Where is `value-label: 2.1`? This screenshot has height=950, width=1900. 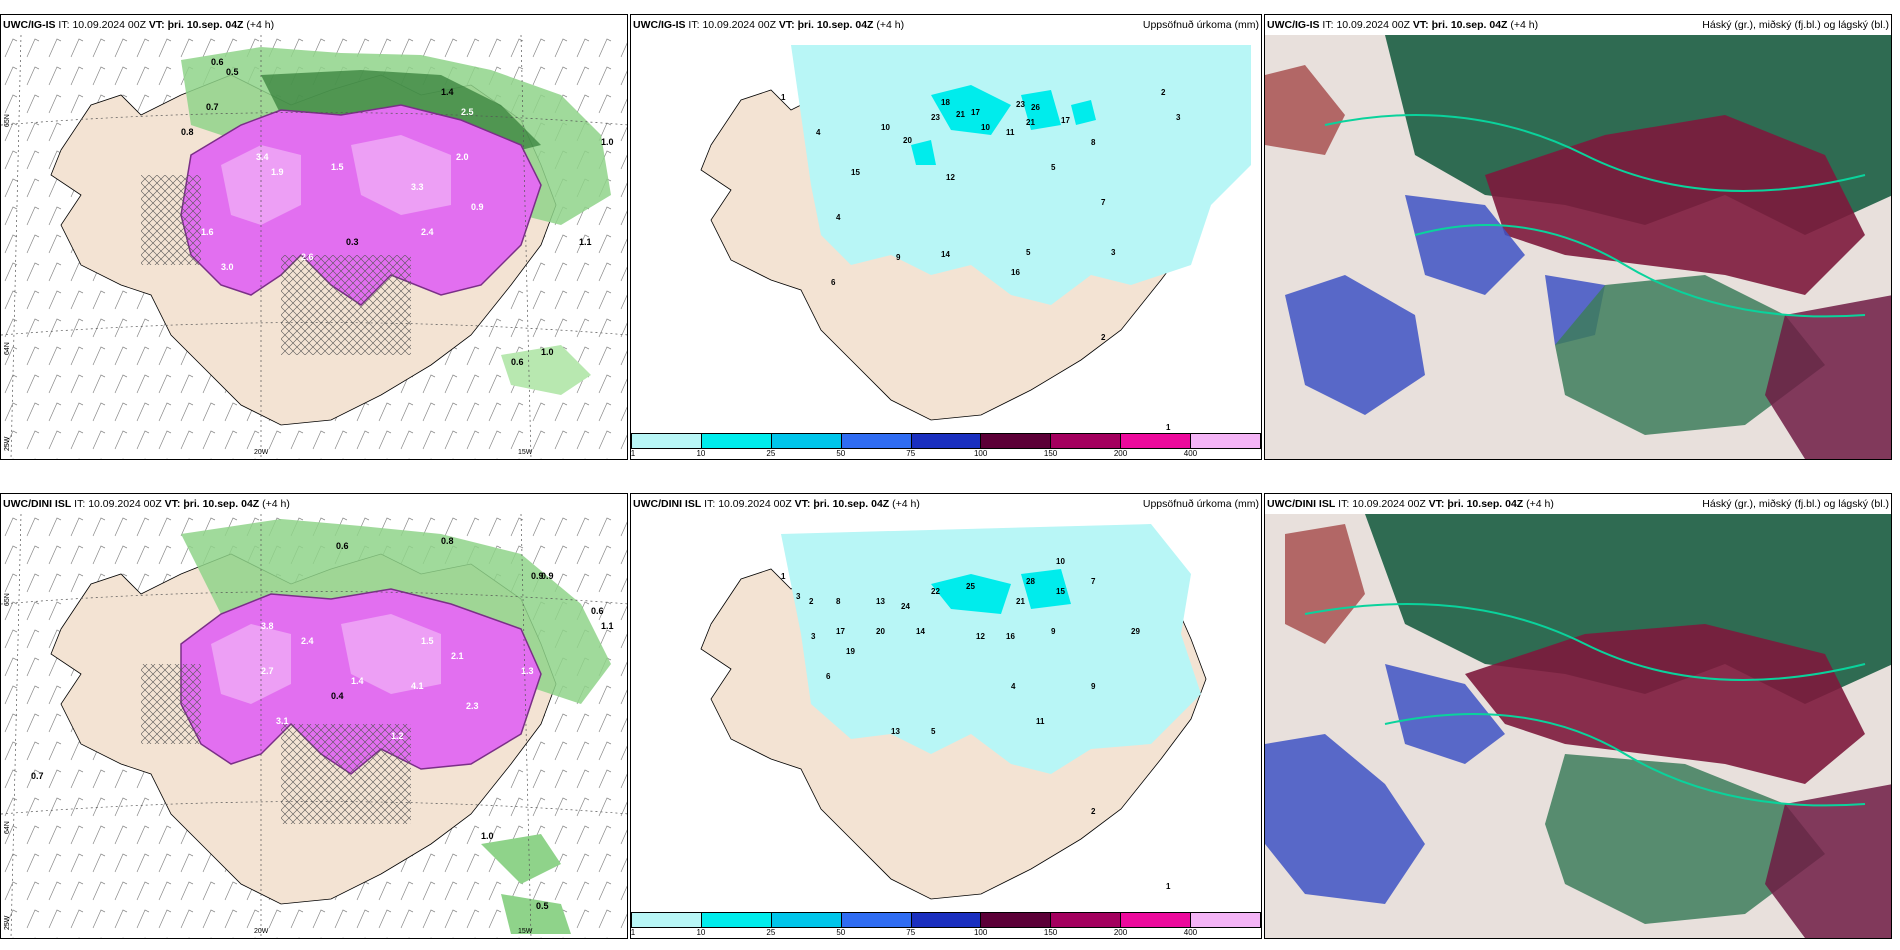 value-label: 2.1 is located at coordinates (457, 656).